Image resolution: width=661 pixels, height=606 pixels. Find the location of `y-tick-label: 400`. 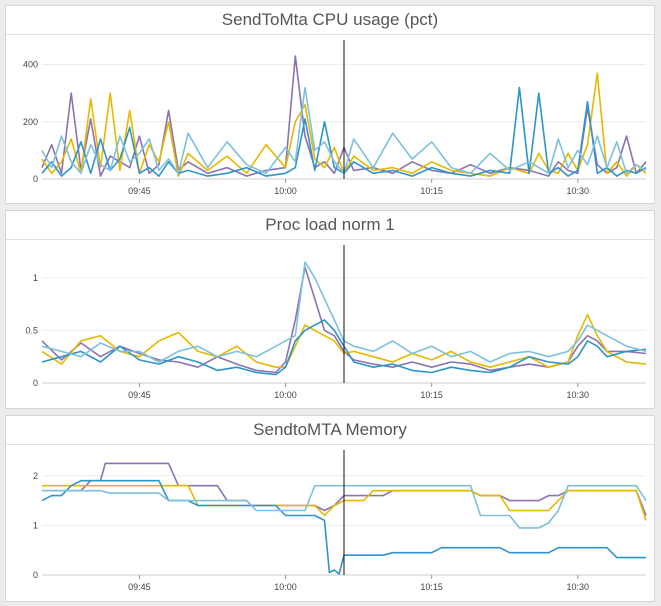

y-tick-label: 400 is located at coordinates (30, 65).